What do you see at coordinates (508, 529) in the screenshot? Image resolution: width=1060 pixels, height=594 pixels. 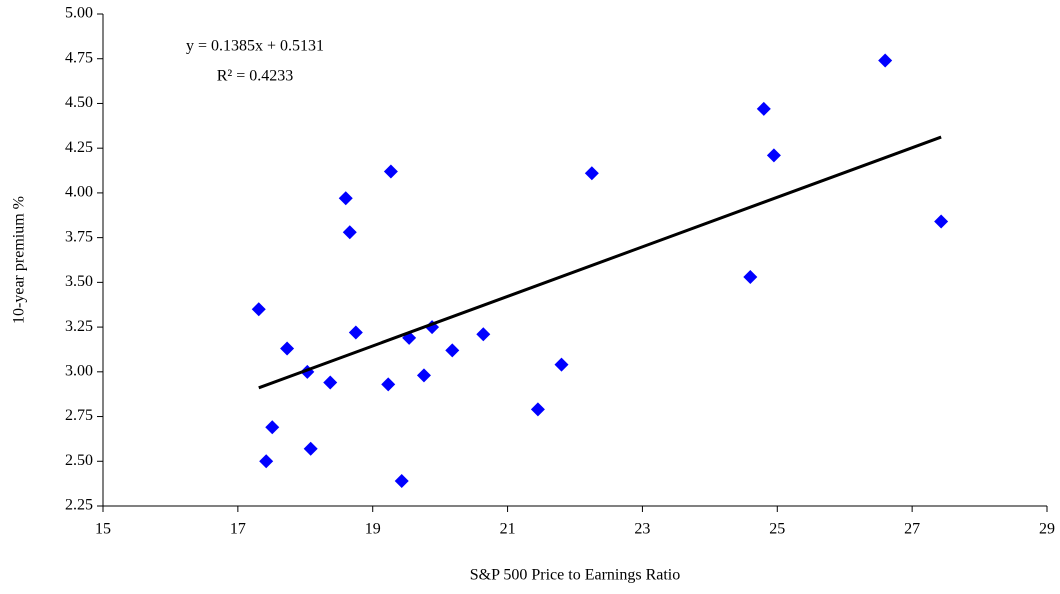 I see `x-tick-label: 21` at bounding box center [508, 529].